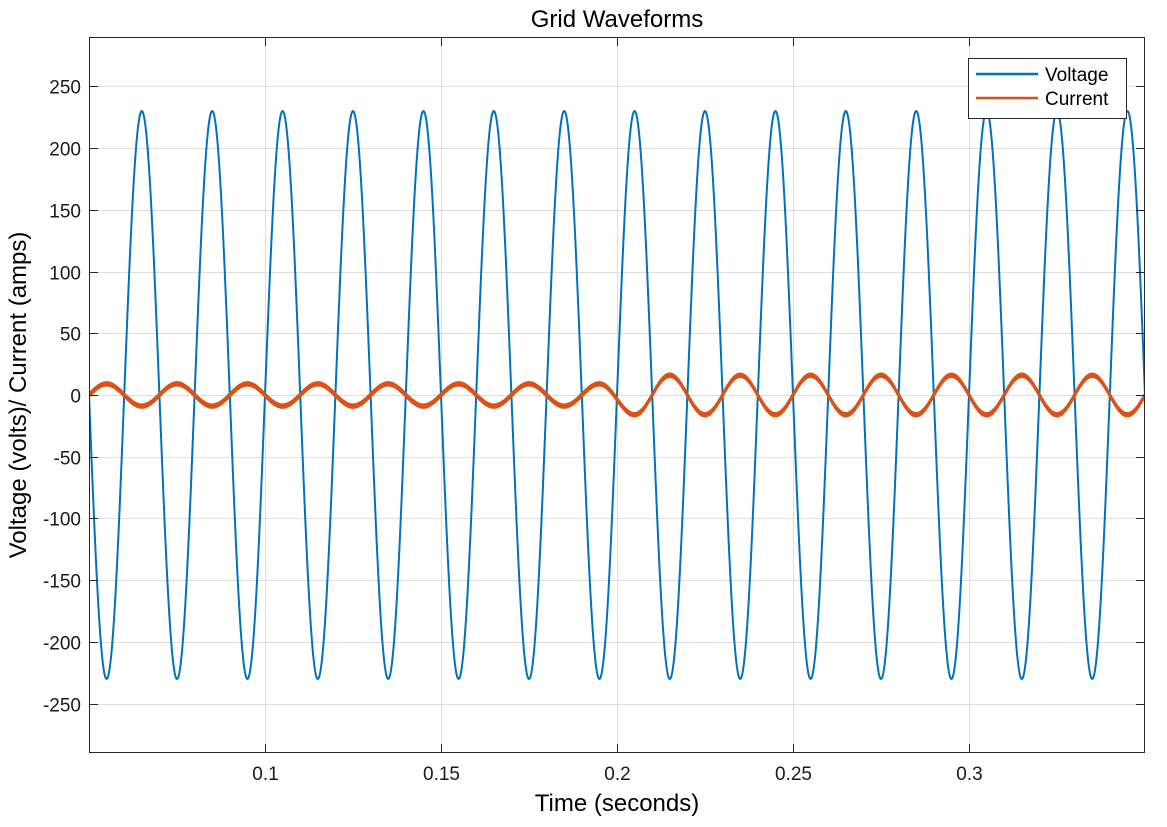  I want to click on y-tick-label: -150, so click(62, 582).